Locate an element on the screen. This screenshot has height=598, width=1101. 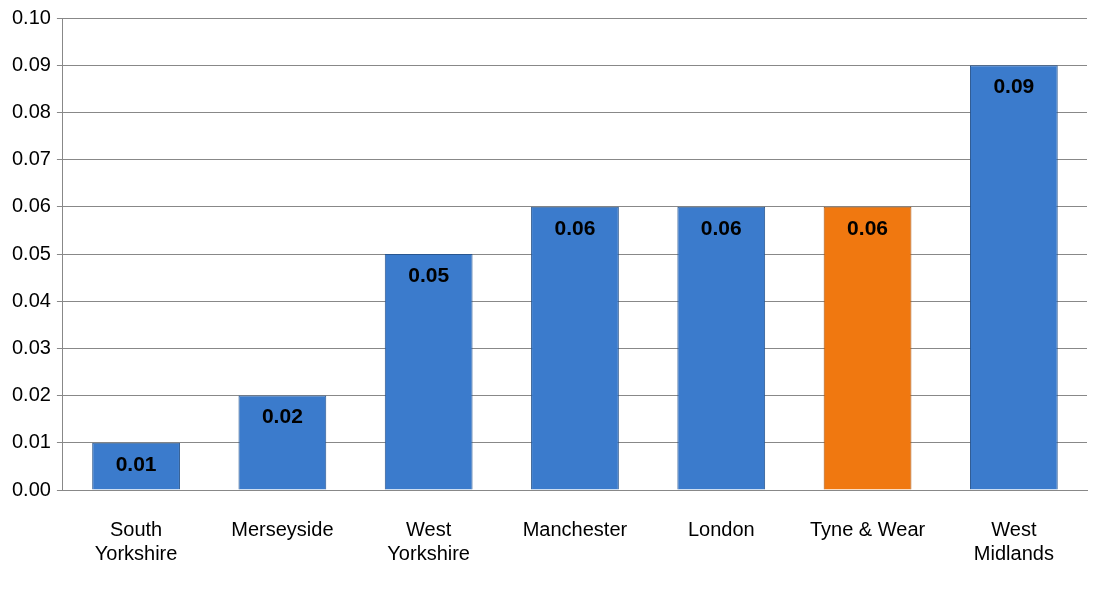
data-label: 0.02 is located at coordinates (282, 416).